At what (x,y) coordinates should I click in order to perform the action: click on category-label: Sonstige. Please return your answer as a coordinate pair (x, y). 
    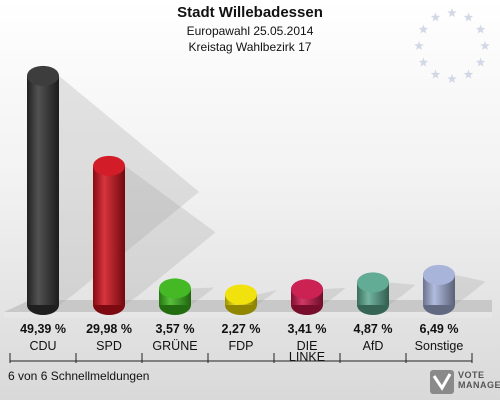
    Looking at the image, I should click on (439, 346).